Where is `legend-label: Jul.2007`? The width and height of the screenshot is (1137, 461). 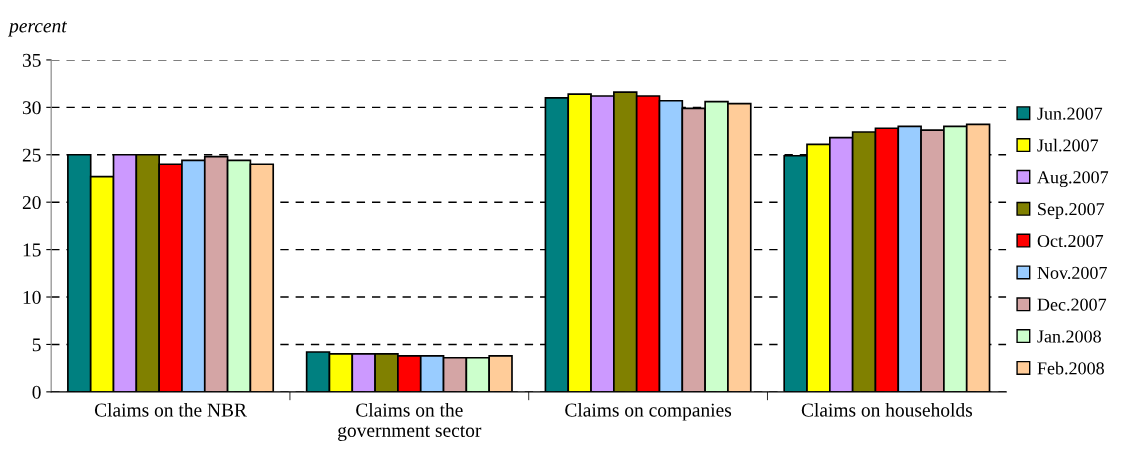
legend-label: Jul.2007 is located at coordinates (1068, 145).